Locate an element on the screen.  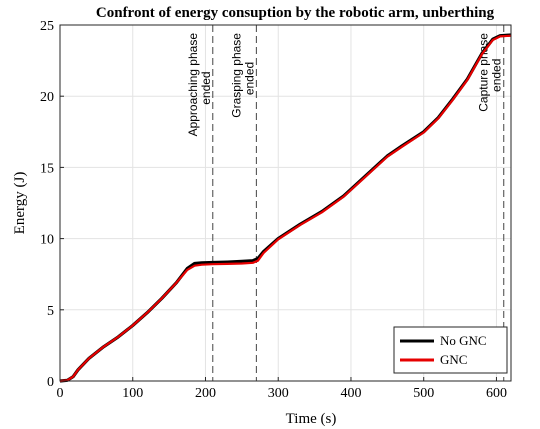
legend: No GNC GNC is located at coordinates (450, 350).